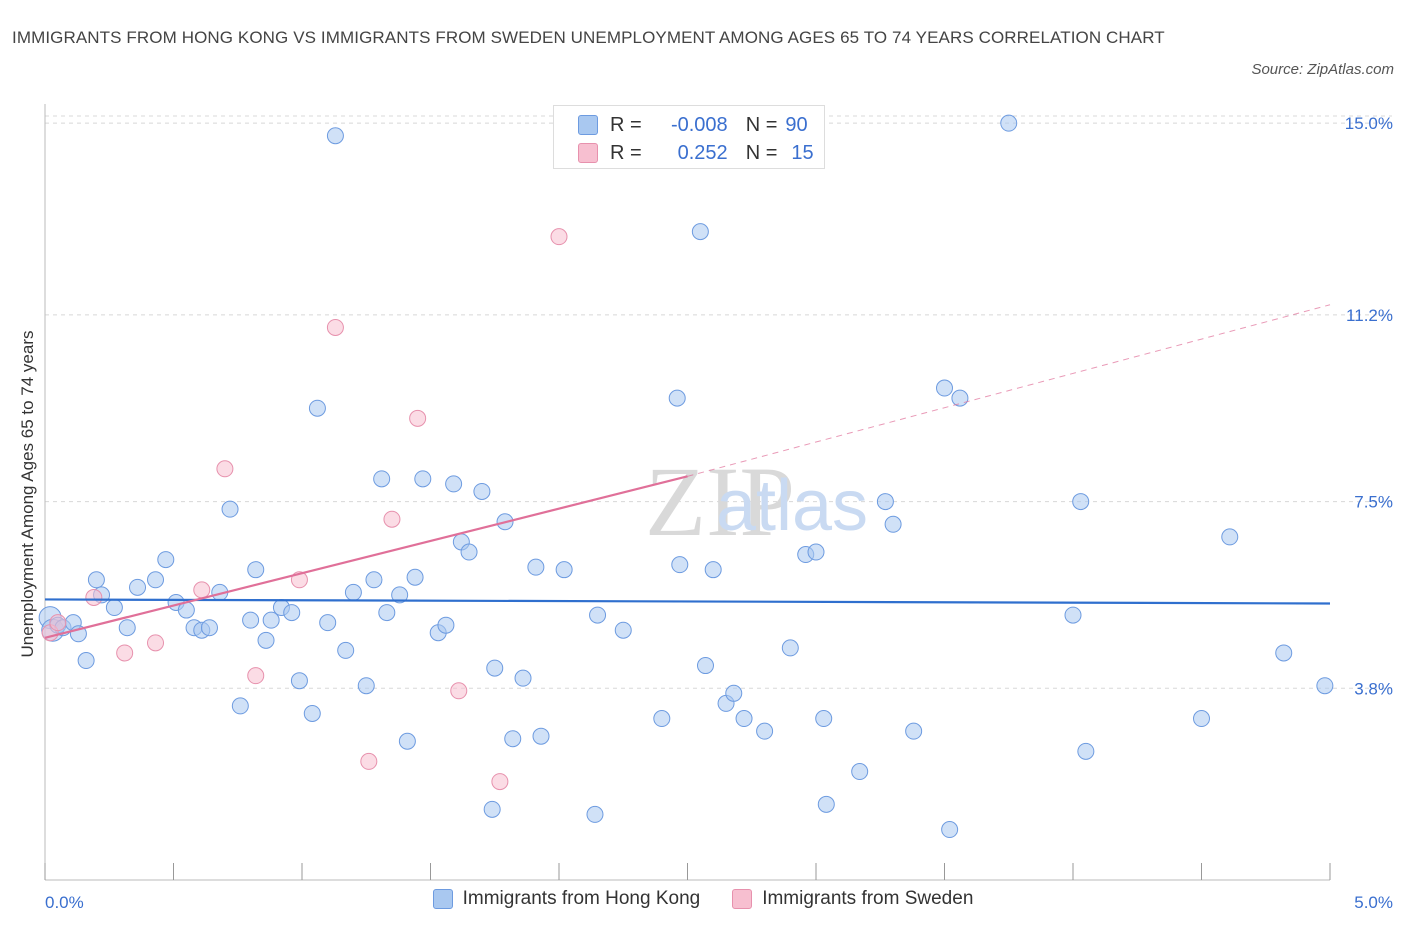 The image size is (1406, 930). I want to click on legend-item-sweden: Immigrants from Sweden, so click(852, 899).